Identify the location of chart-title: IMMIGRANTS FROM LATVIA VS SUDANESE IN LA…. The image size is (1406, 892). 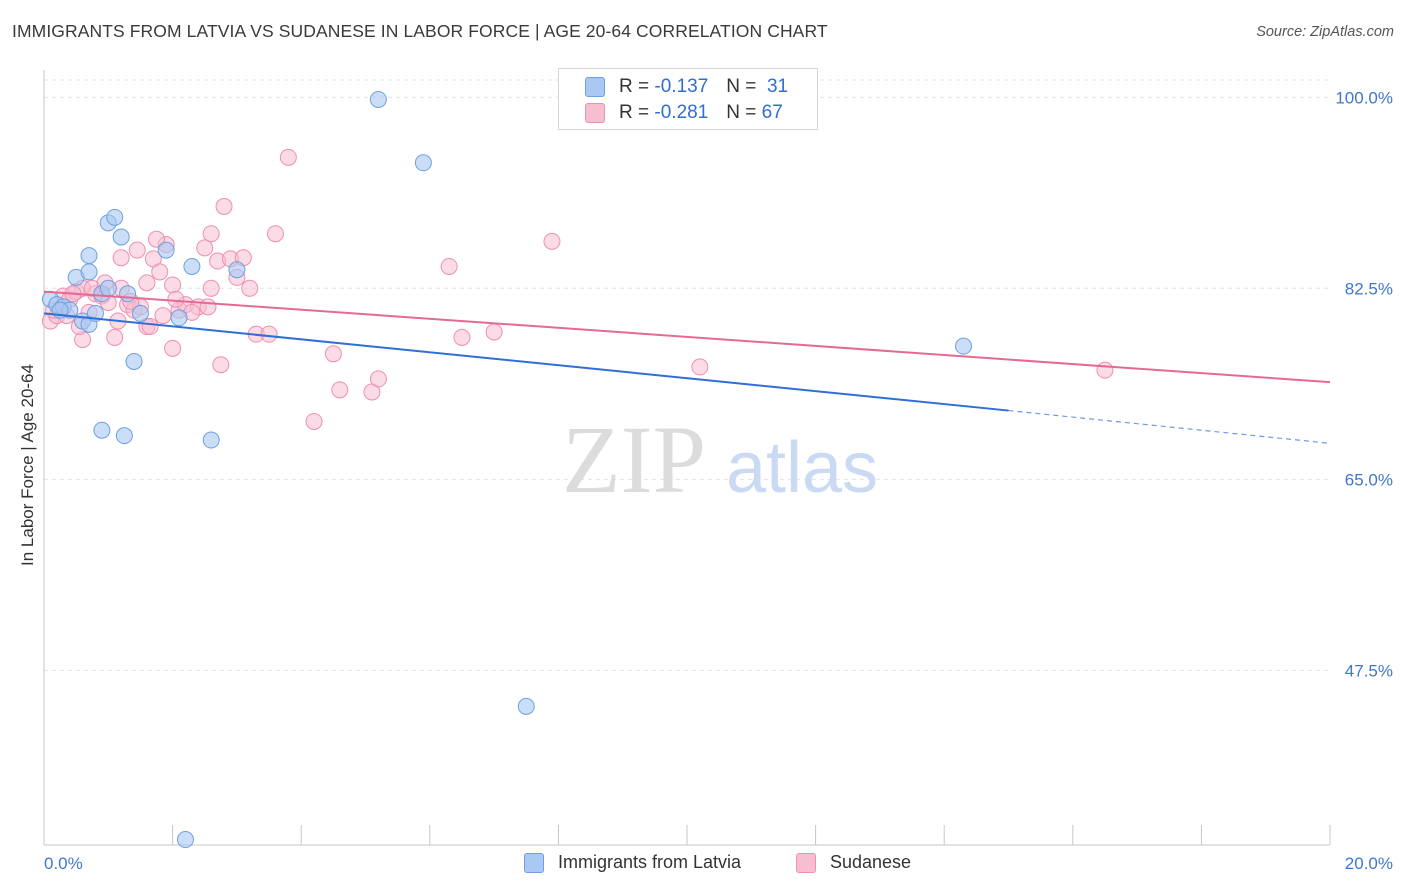
(420, 31).